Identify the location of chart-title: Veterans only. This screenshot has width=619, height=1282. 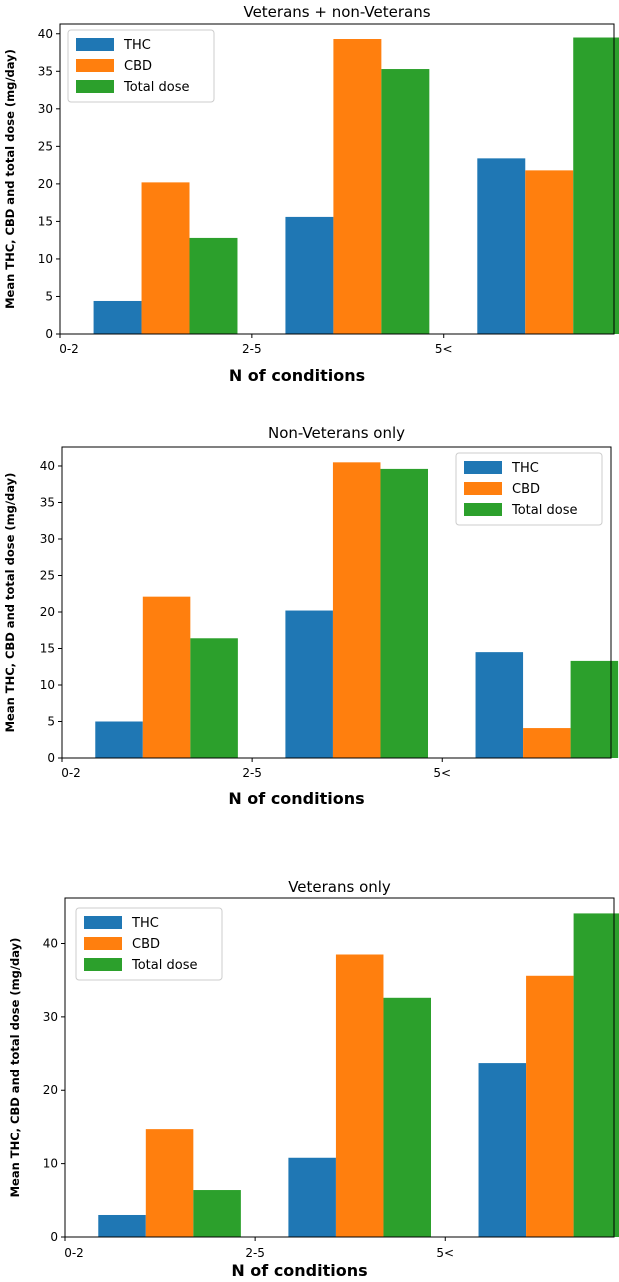
(339, 887).